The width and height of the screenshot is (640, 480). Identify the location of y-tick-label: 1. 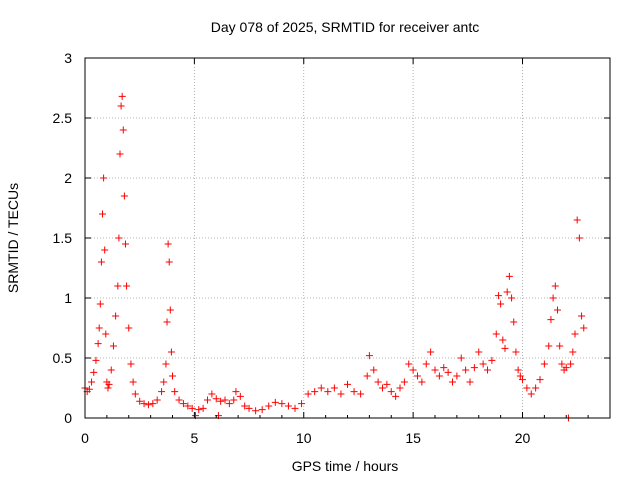
(68, 298).